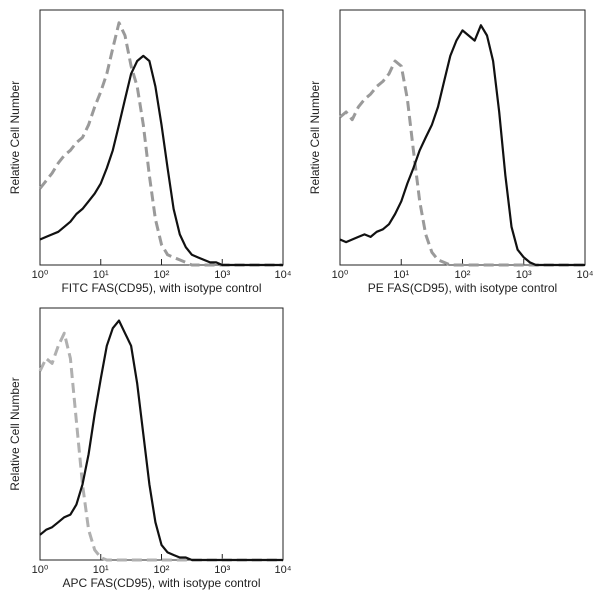 The width and height of the screenshot is (600, 594). I want to click on x-axis-label: APC FAS(CD95), with isotype control, so click(161, 583).